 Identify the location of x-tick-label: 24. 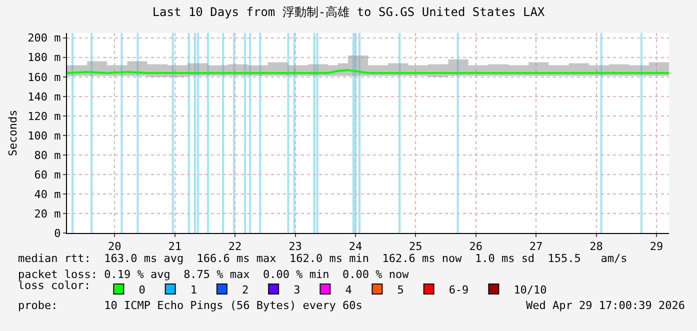
(355, 247).